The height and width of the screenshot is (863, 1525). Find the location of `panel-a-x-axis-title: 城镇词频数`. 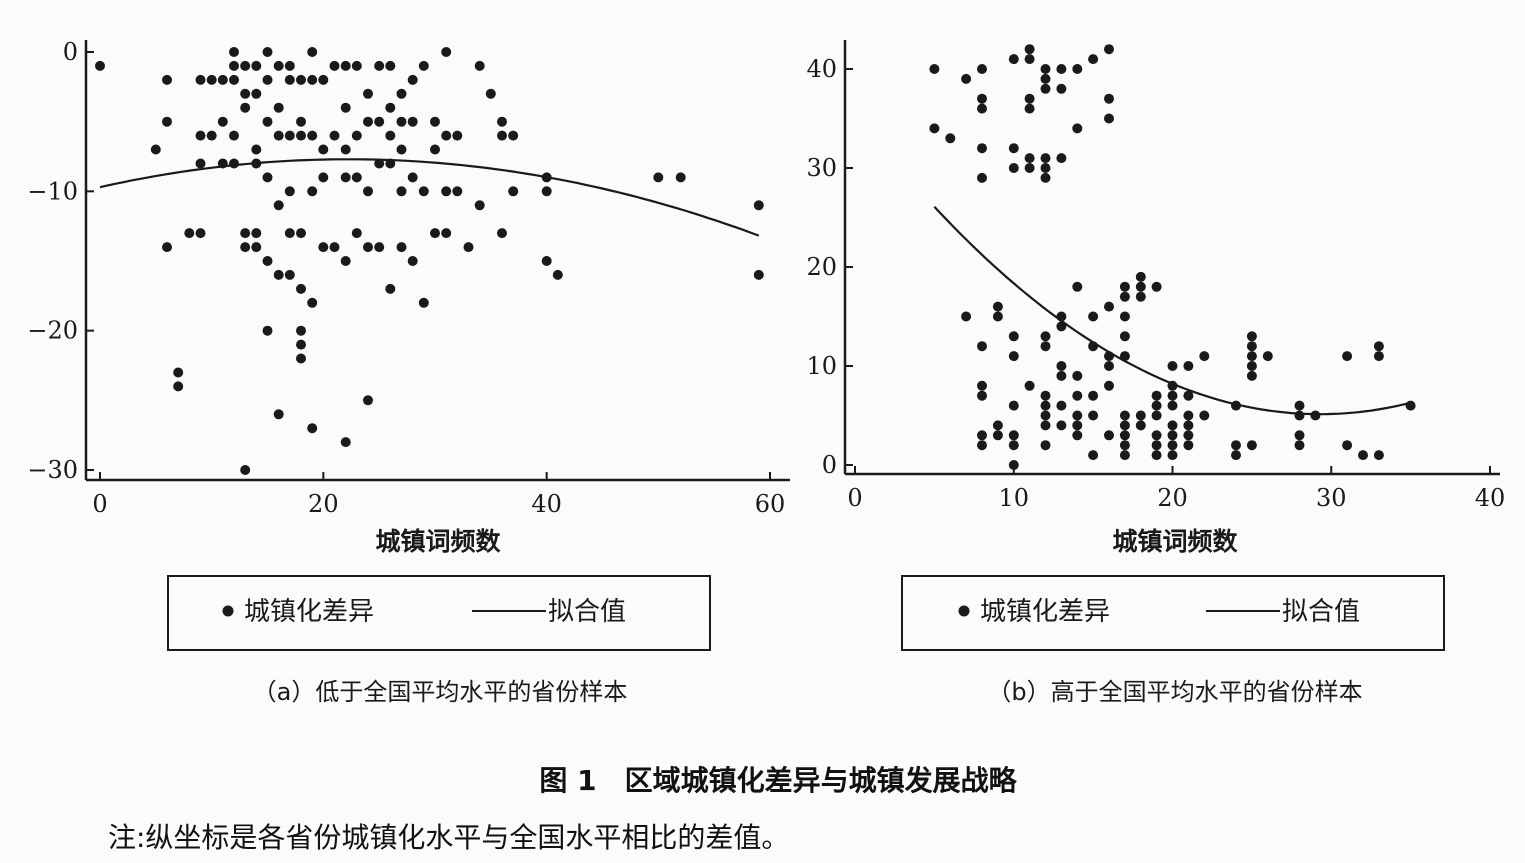

panel-a-x-axis-title: 城镇词频数 is located at coordinates (438, 541).